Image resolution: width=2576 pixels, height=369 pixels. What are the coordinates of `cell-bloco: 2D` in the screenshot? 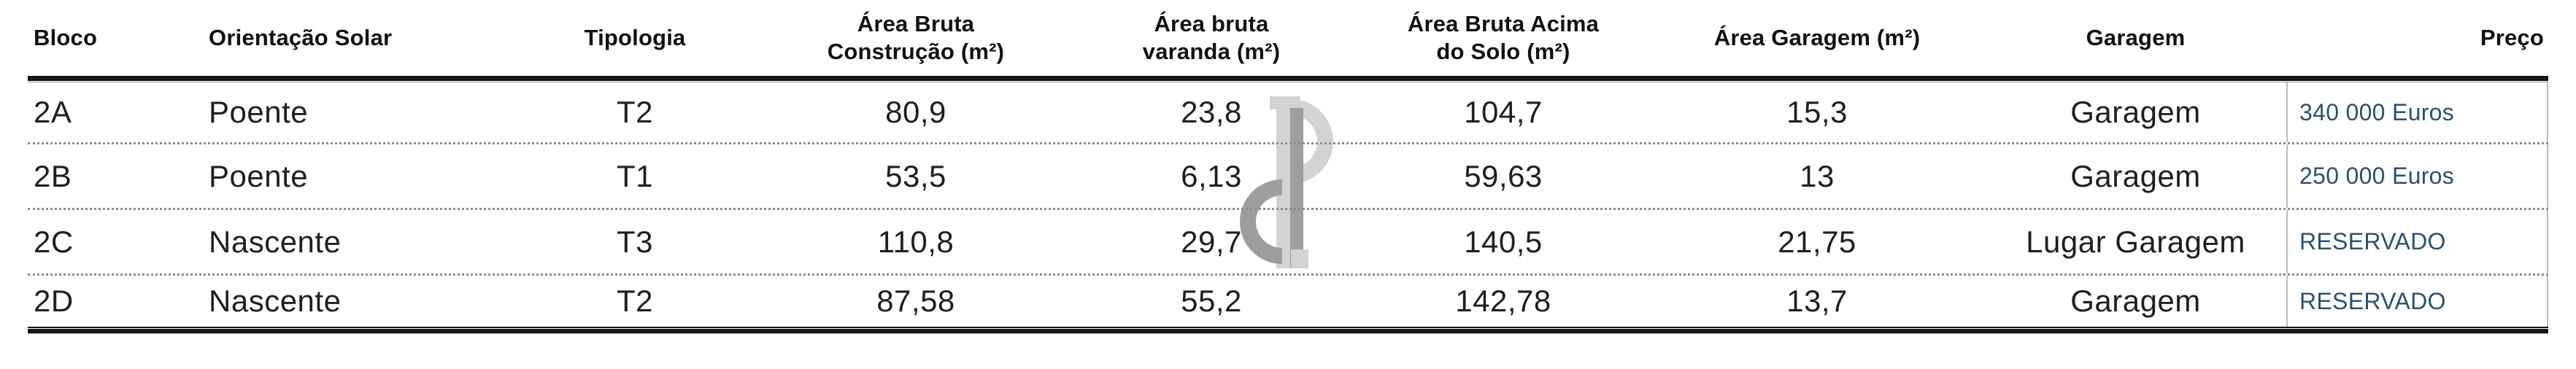 It's located at (54, 301).